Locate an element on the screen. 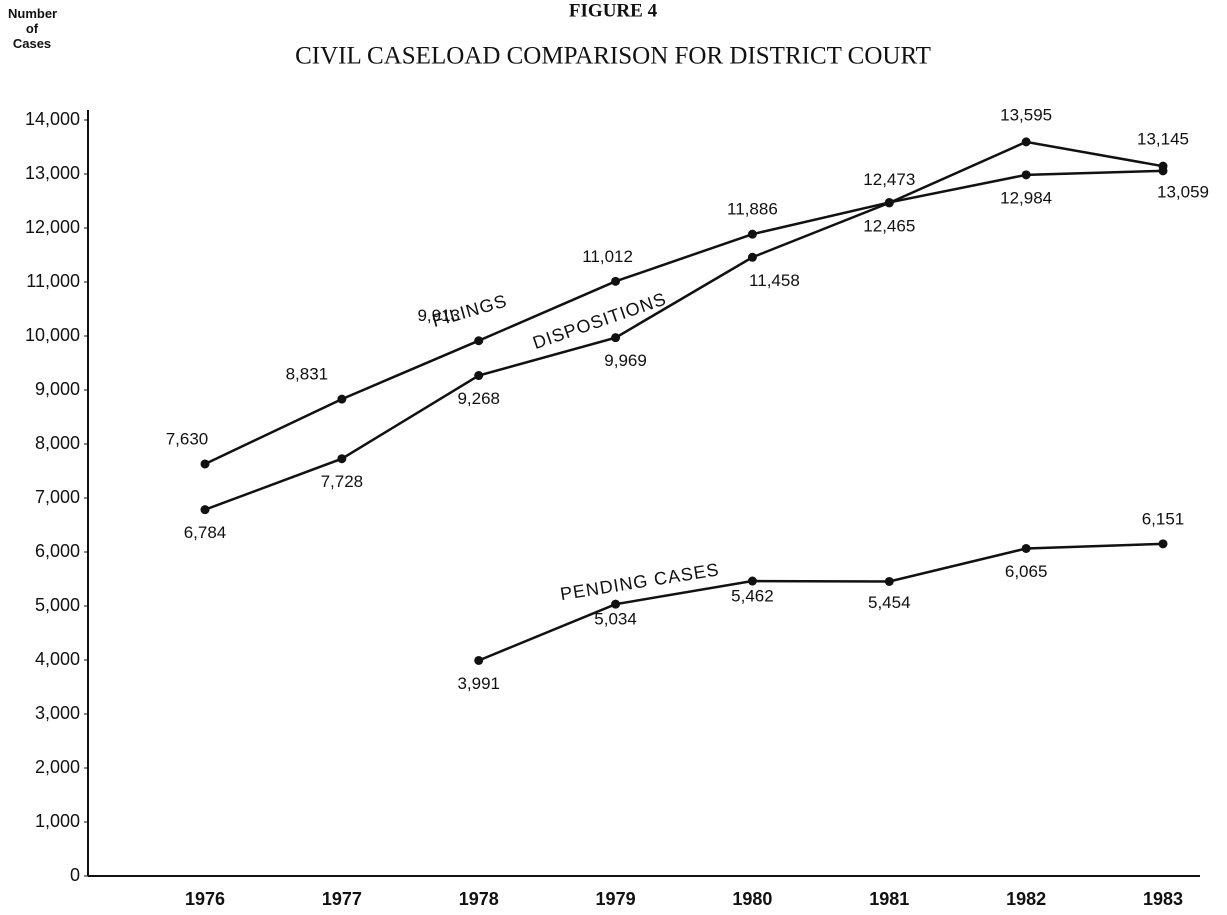 The height and width of the screenshot is (915, 1227). y-axis-label: Number of Cases is located at coordinates (33, 28).